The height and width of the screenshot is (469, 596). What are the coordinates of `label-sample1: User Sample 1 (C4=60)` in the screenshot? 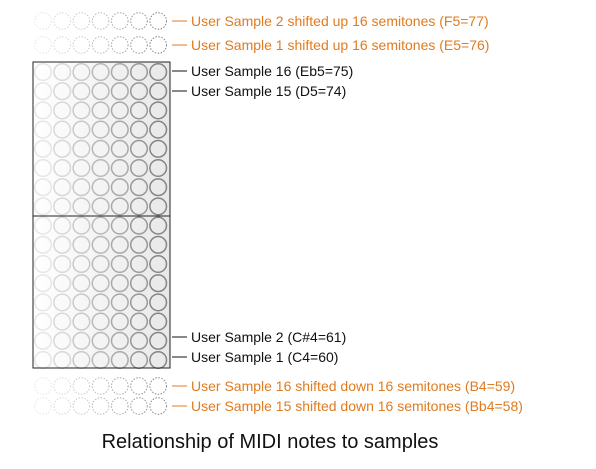 It's located at (264, 357).